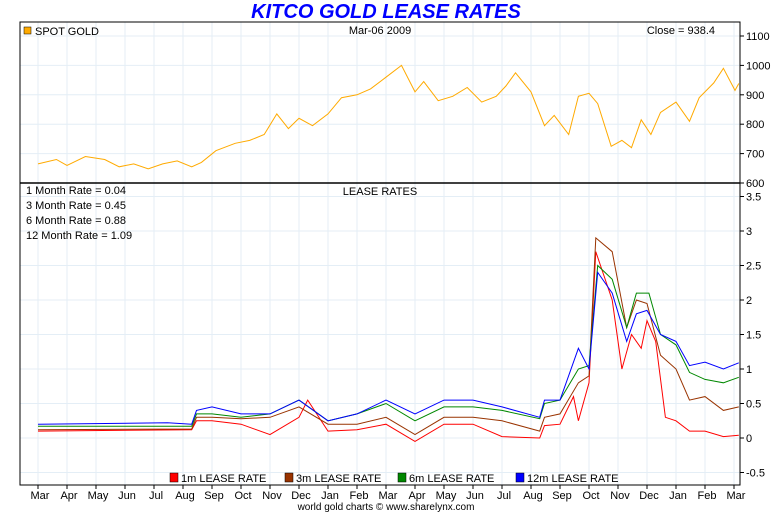  What do you see at coordinates (27, 30) in the screenshot?
I see `gold-legend-swatch` at bounding box center [27, 30].